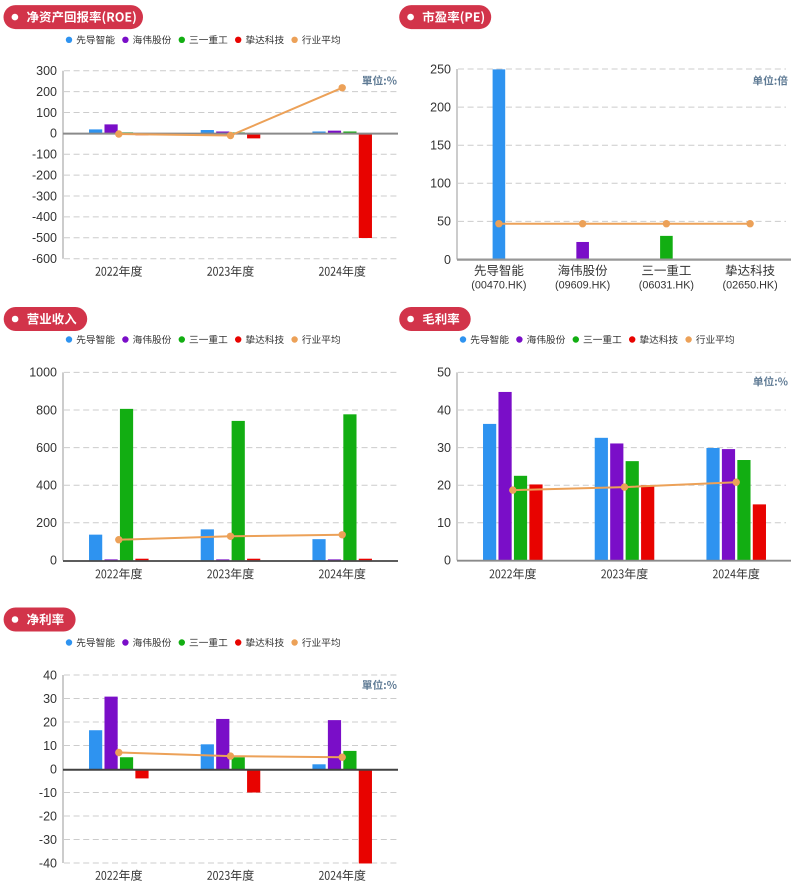 The width and height of the screenshot is (791, 894). I want to click on svg-text: 150, so click(440, 146).